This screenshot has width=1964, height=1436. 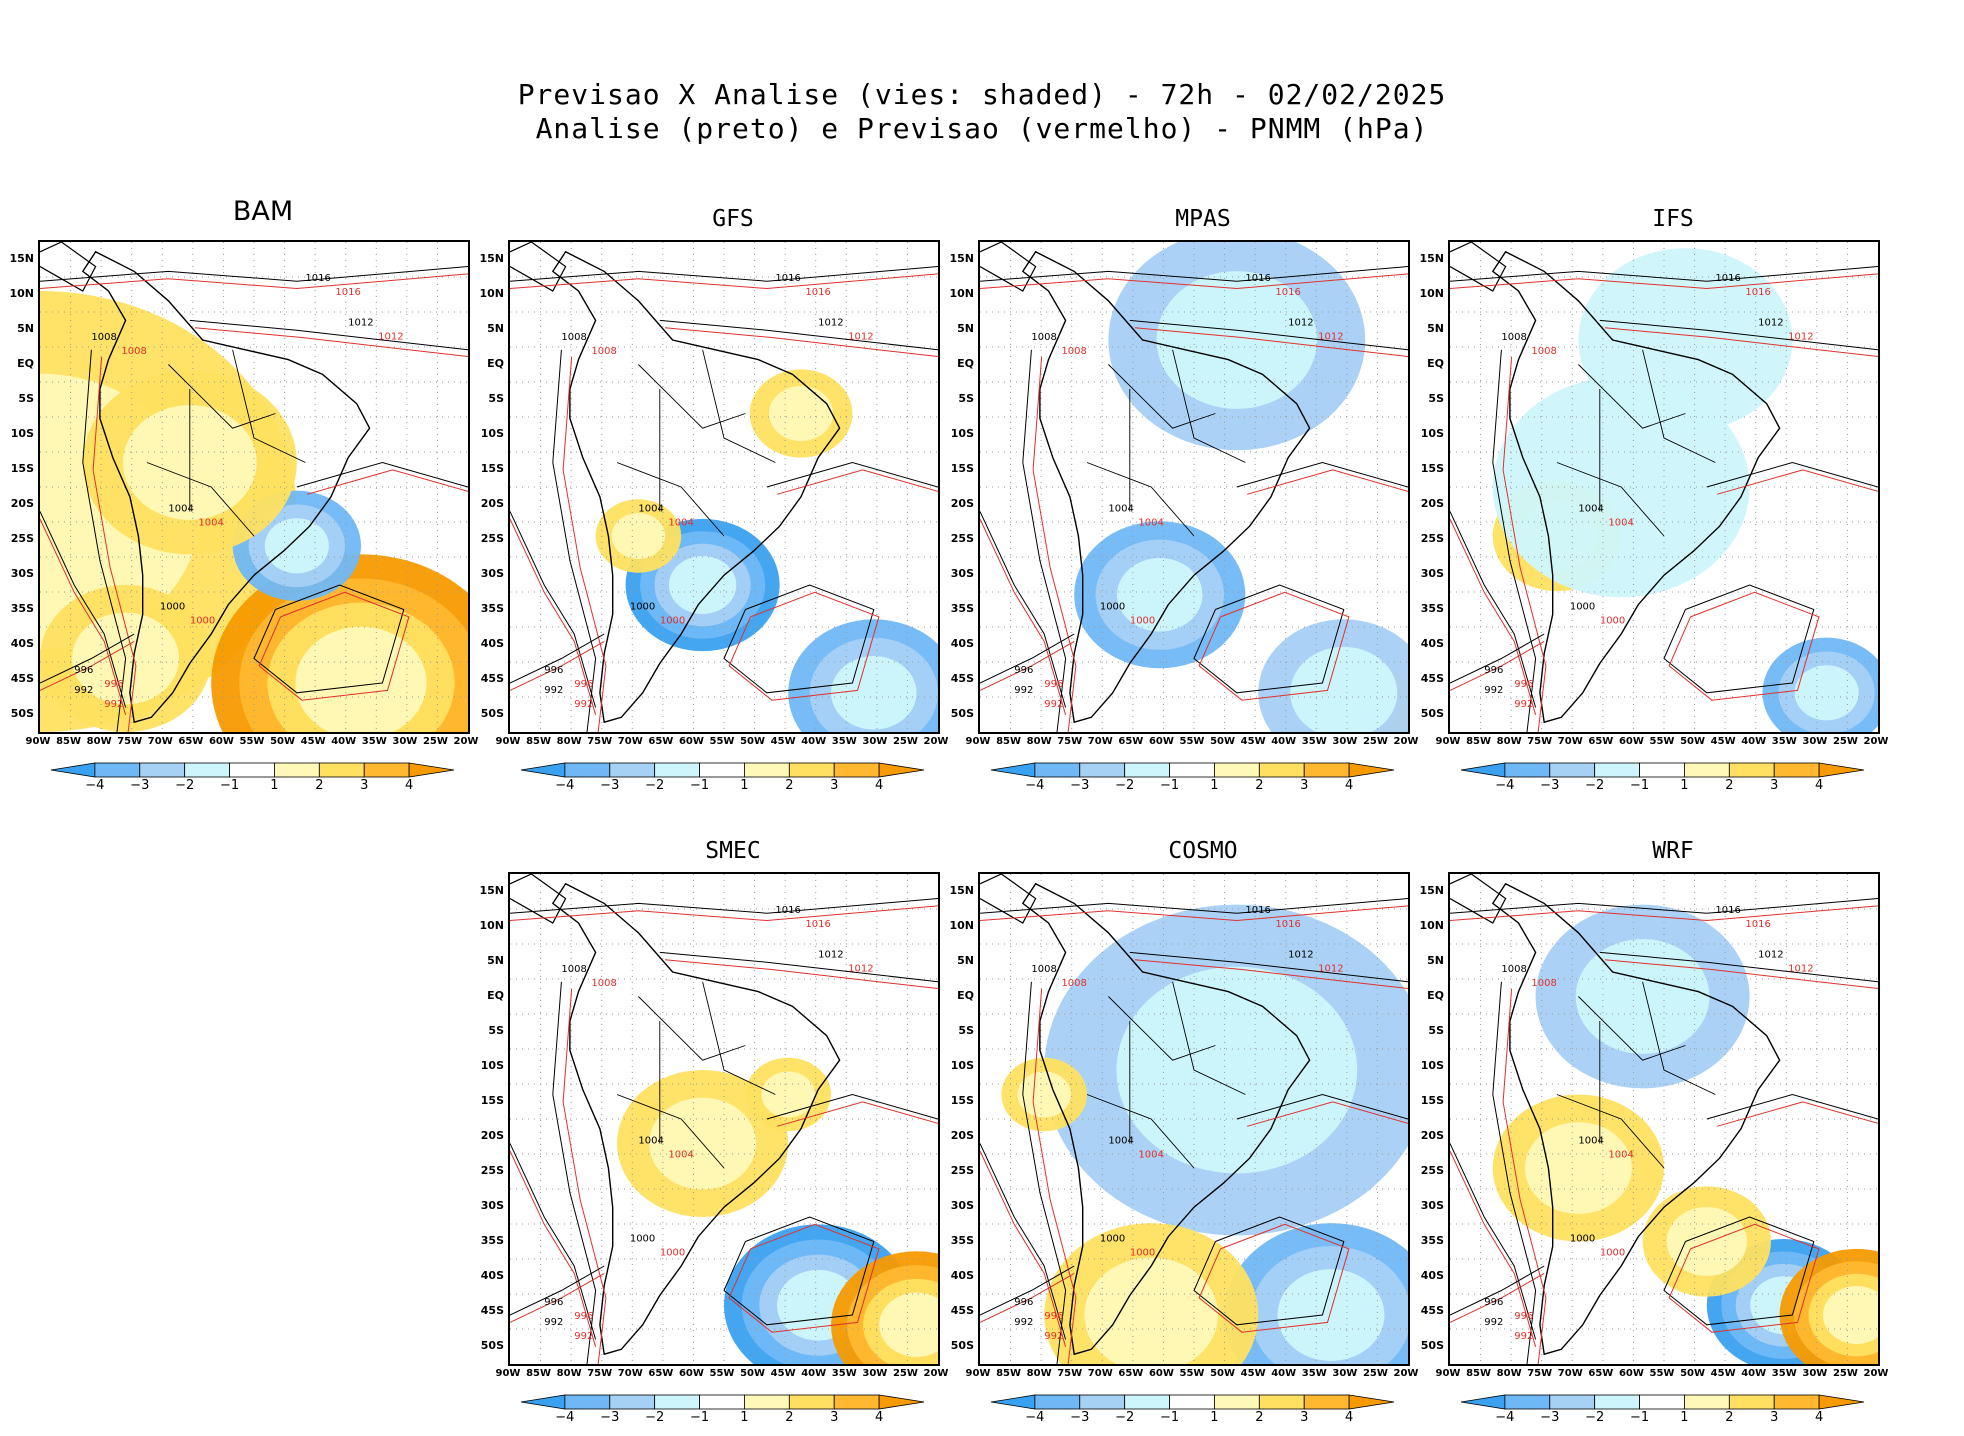 I want to click on isobar-label-analysis-3: 1004, so click(x=1590, y=509).